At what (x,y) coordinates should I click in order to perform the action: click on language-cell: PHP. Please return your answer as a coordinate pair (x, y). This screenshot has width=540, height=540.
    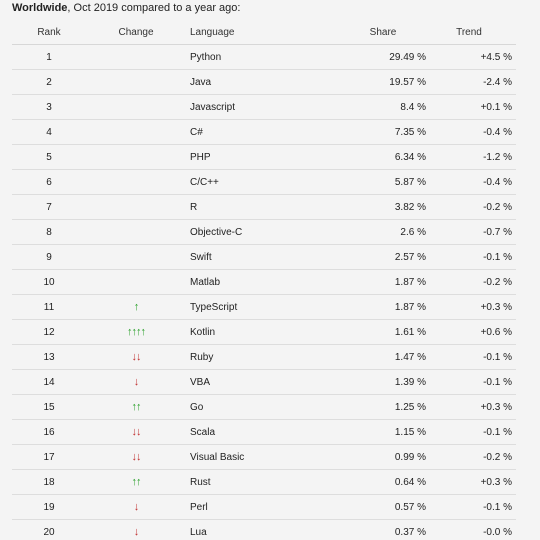
    Looking at the image, I should click on (263, 157).